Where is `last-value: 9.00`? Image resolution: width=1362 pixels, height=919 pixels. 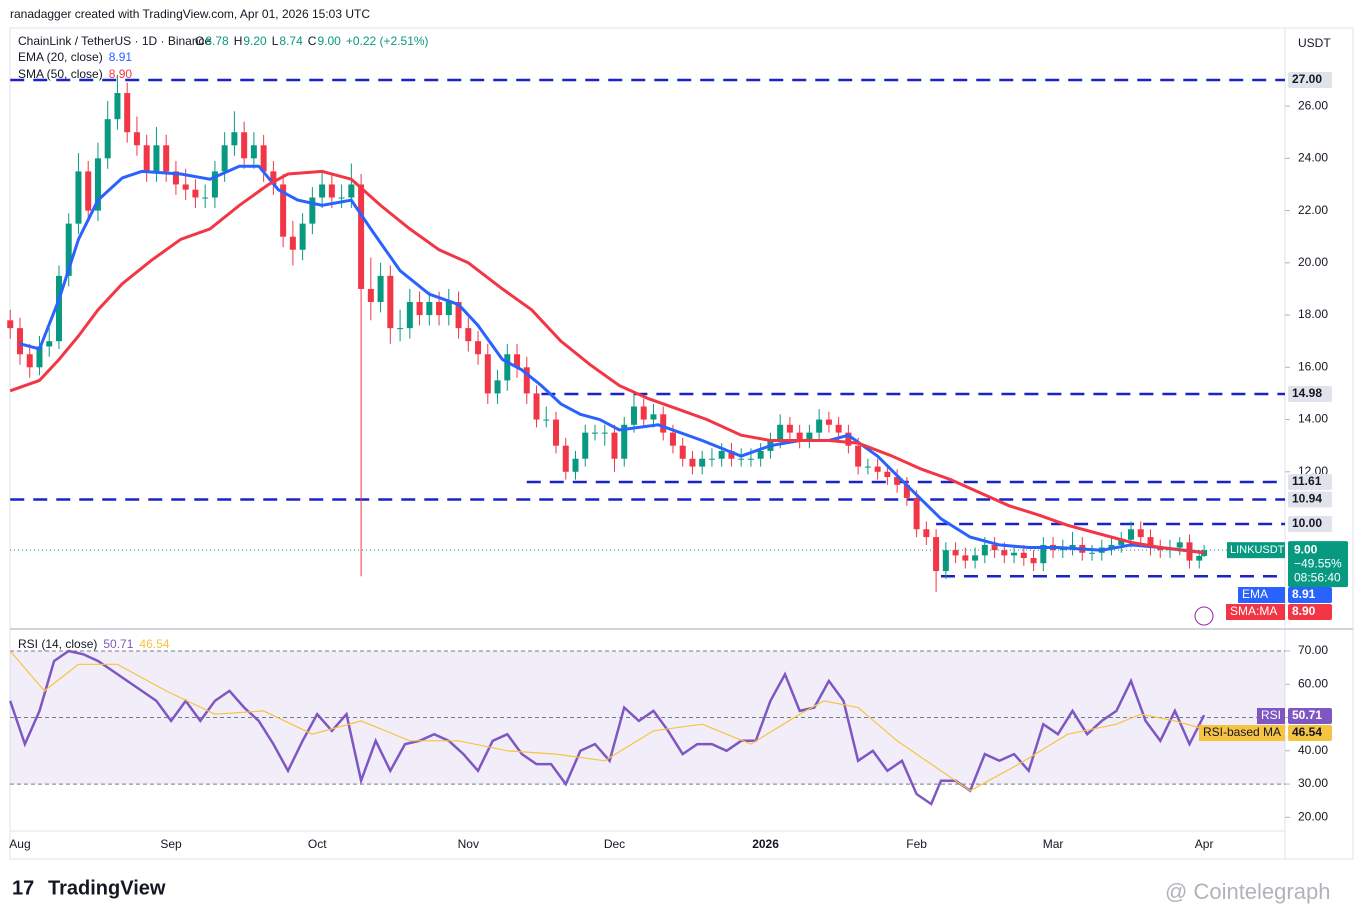
last-value: 9.00 is located at coordinates (1306, 549).